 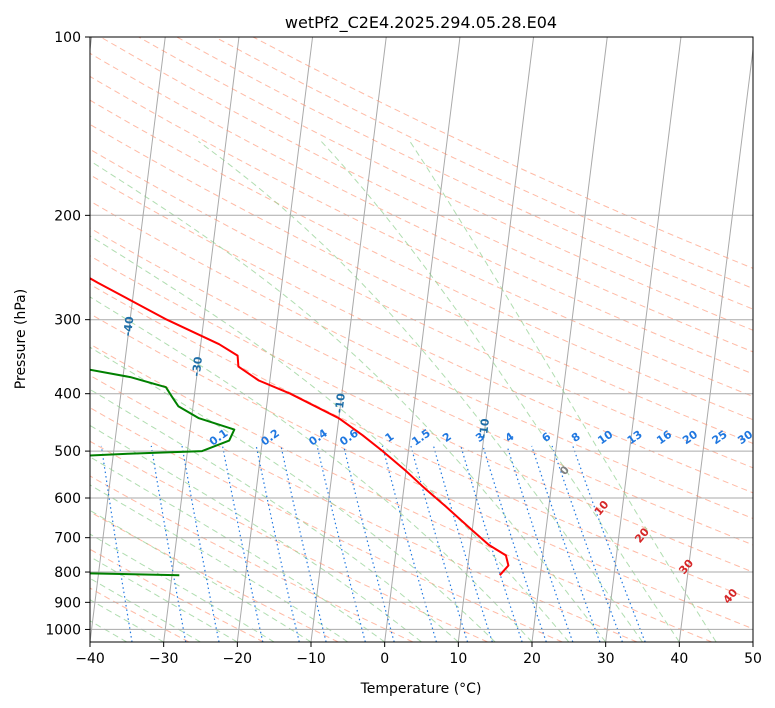 What do you see at coordinates (67, 499) in the screenshot?
I see `y-tick-label: 600` at bounding box center [67, 499].